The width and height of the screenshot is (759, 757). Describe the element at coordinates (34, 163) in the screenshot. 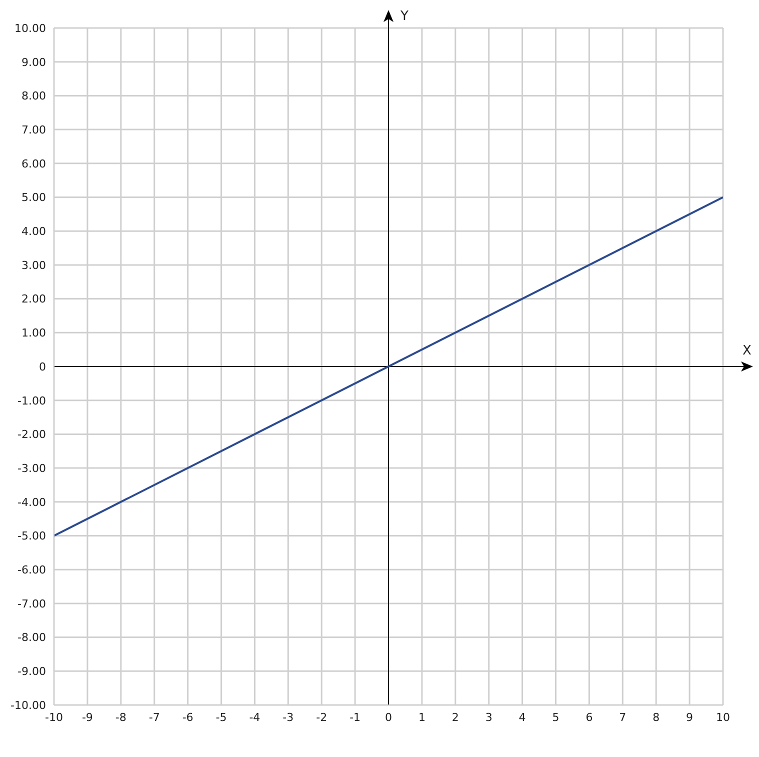

I see `y-tick-label: 6.00` at that location.